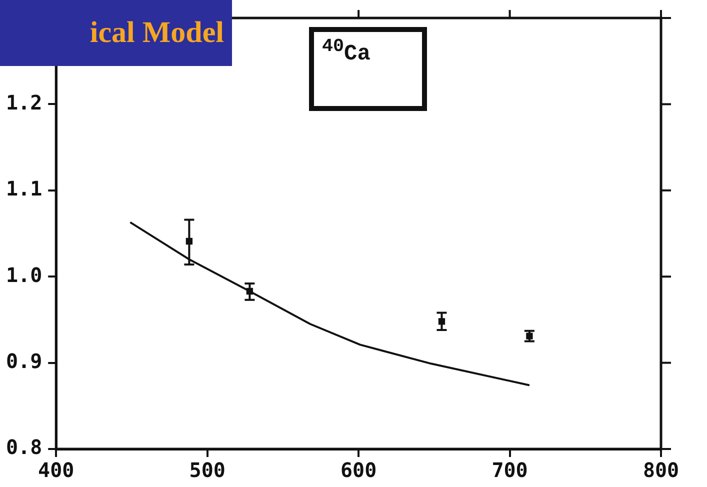  What do you see at coordinates (24, 274) in the screenshot?
I see `y-tick-label: 1.0` at bounding box center [24, 274].